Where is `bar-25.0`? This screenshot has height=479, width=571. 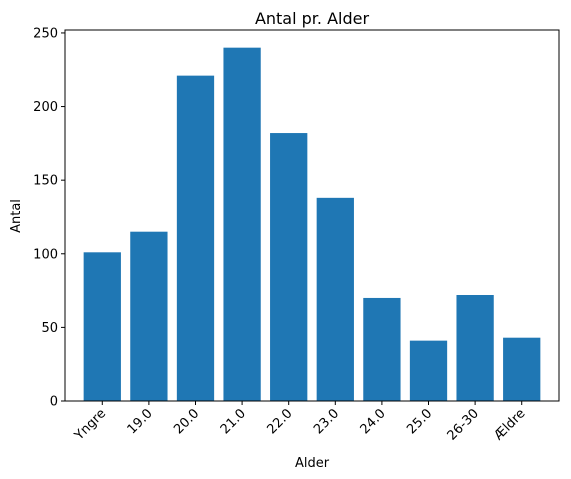
bar-25.0 is located at coordinates (428, 370).